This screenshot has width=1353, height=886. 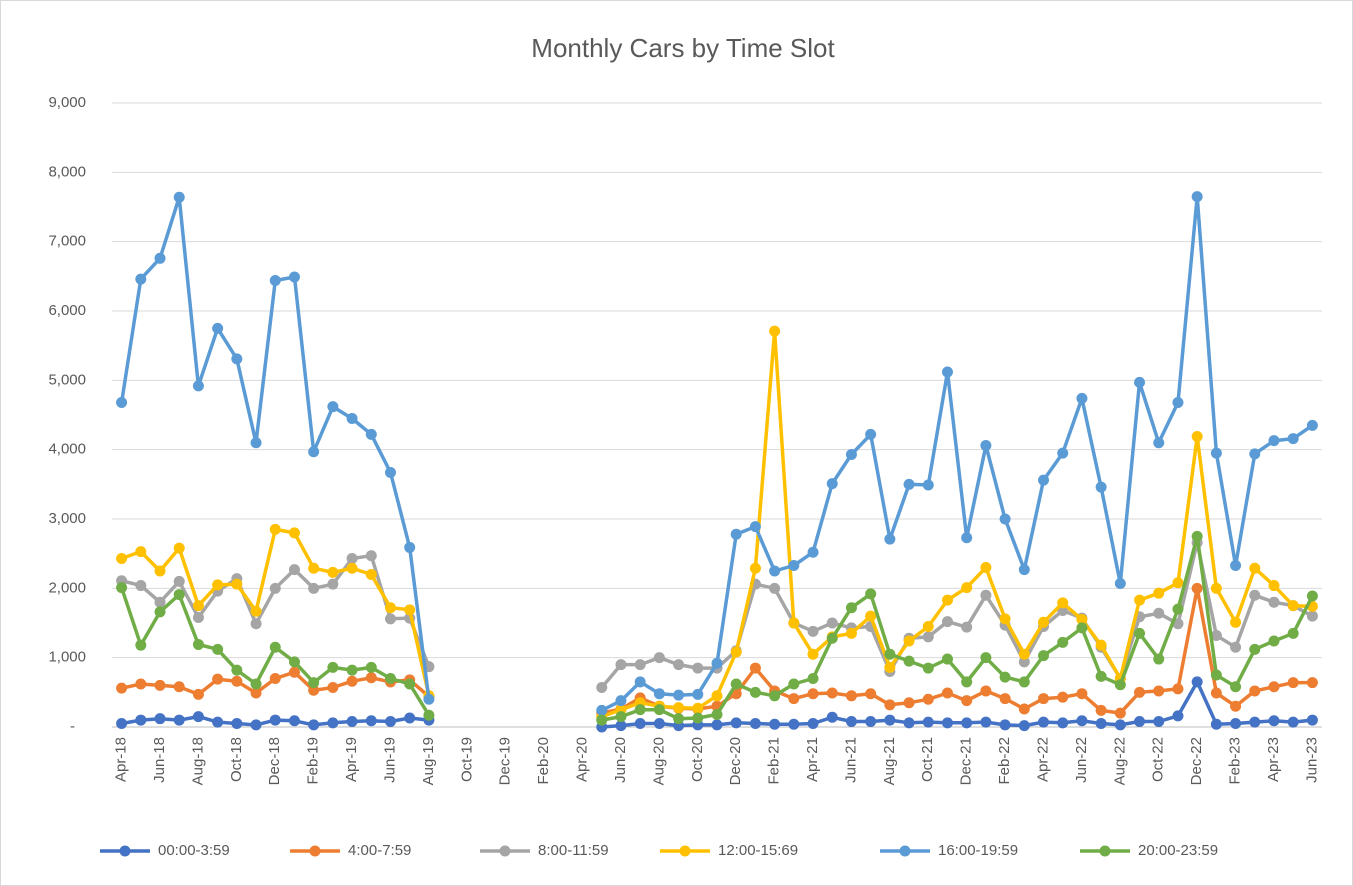 What do you see at coordinates (620, 760) in the screenshot?
I see `x-tick-label: Jun-20` at bounding box center [620, 760].